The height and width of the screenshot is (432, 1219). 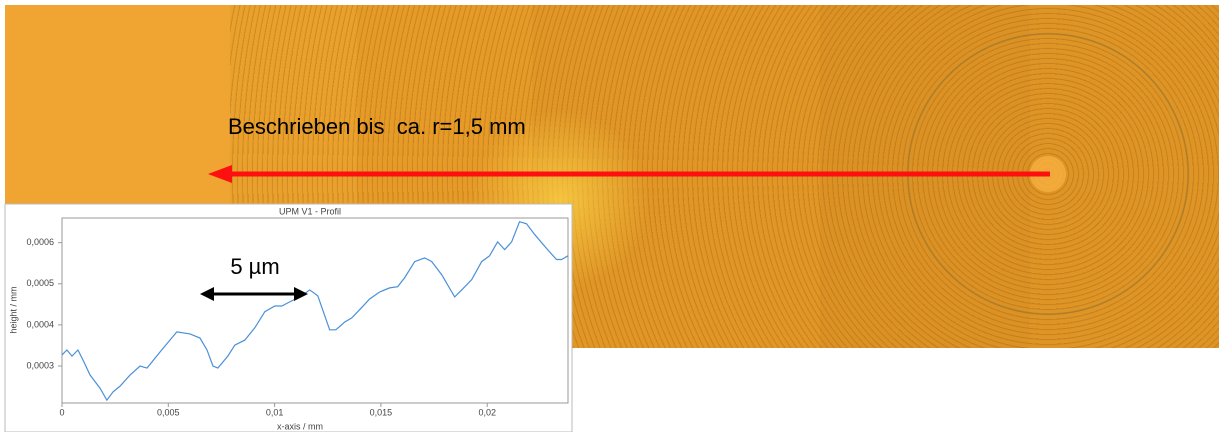 What do you see at coordinates (13, 309) in the screenshot?
I see `y-axis-label: height / mm` at bounding box center [13, 309].